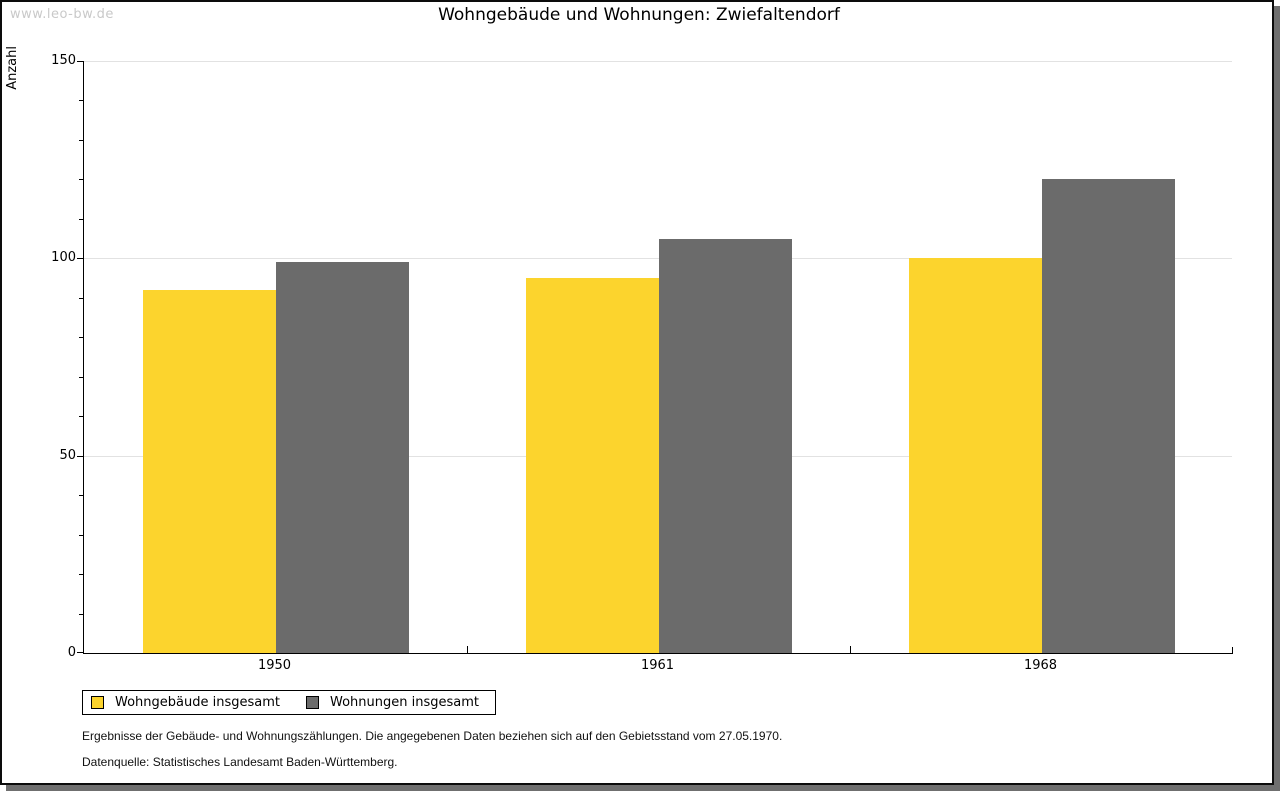  What do you see at coordinates (67, 455) in the screenshot?
I see `y-tick-label-50: 50` at bounding box center [67, 455].